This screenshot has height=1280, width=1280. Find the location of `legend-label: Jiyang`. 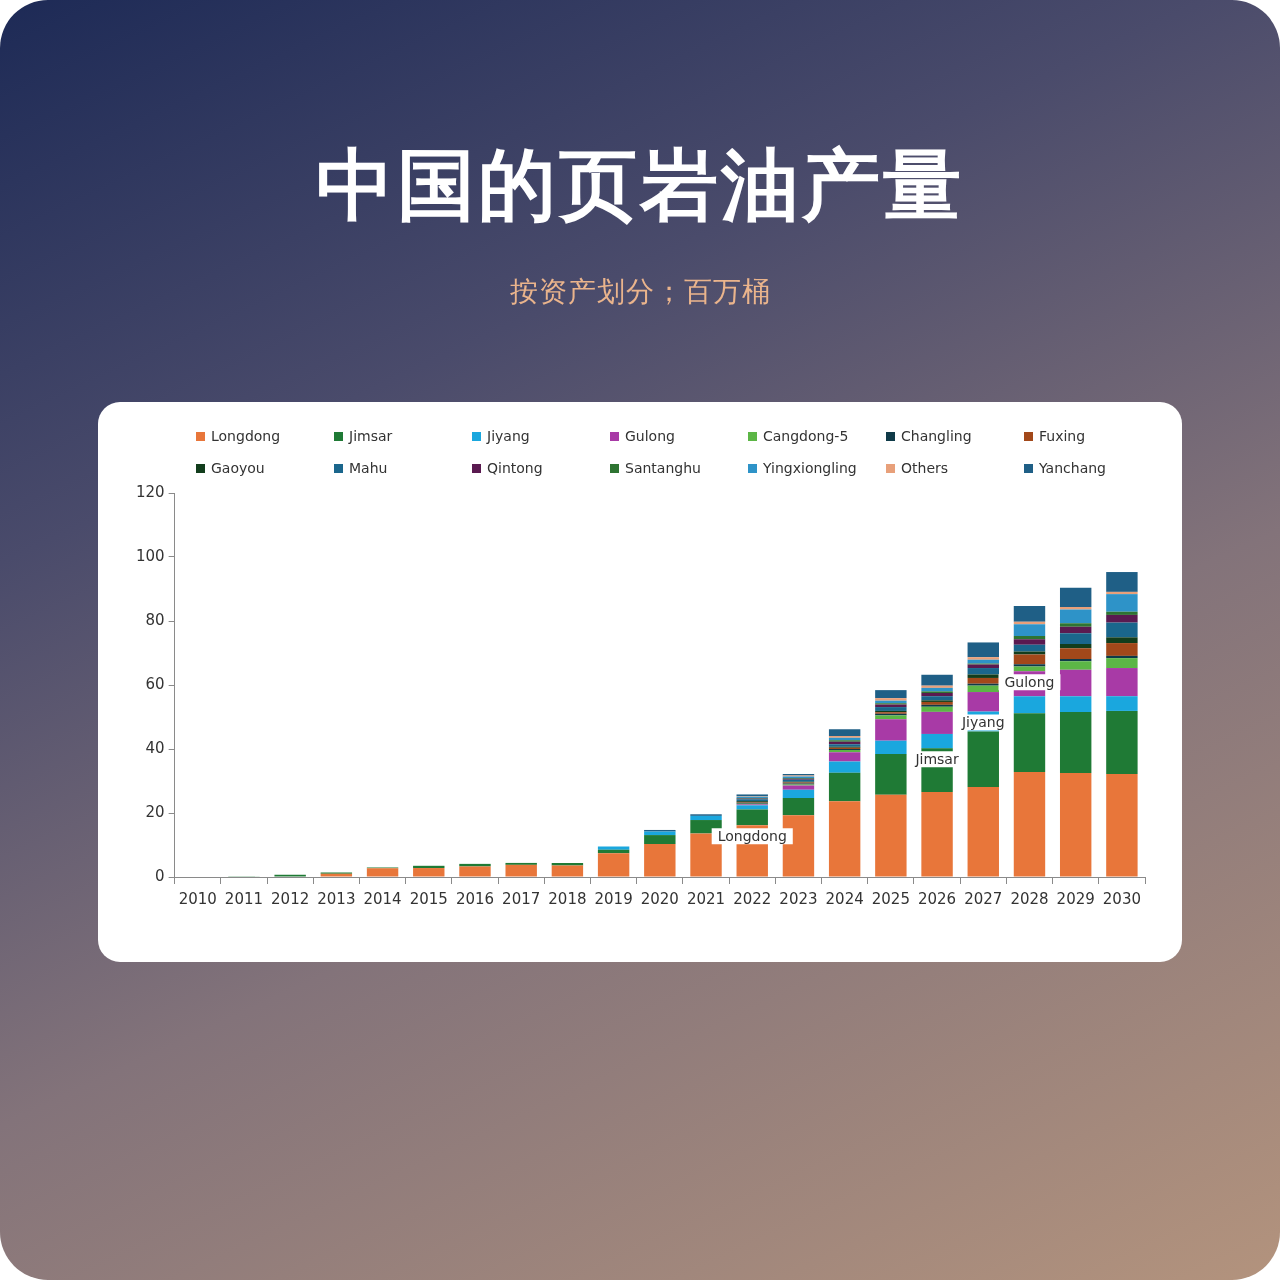

legend-label: Jiyang is located at coordinates (508, 436).